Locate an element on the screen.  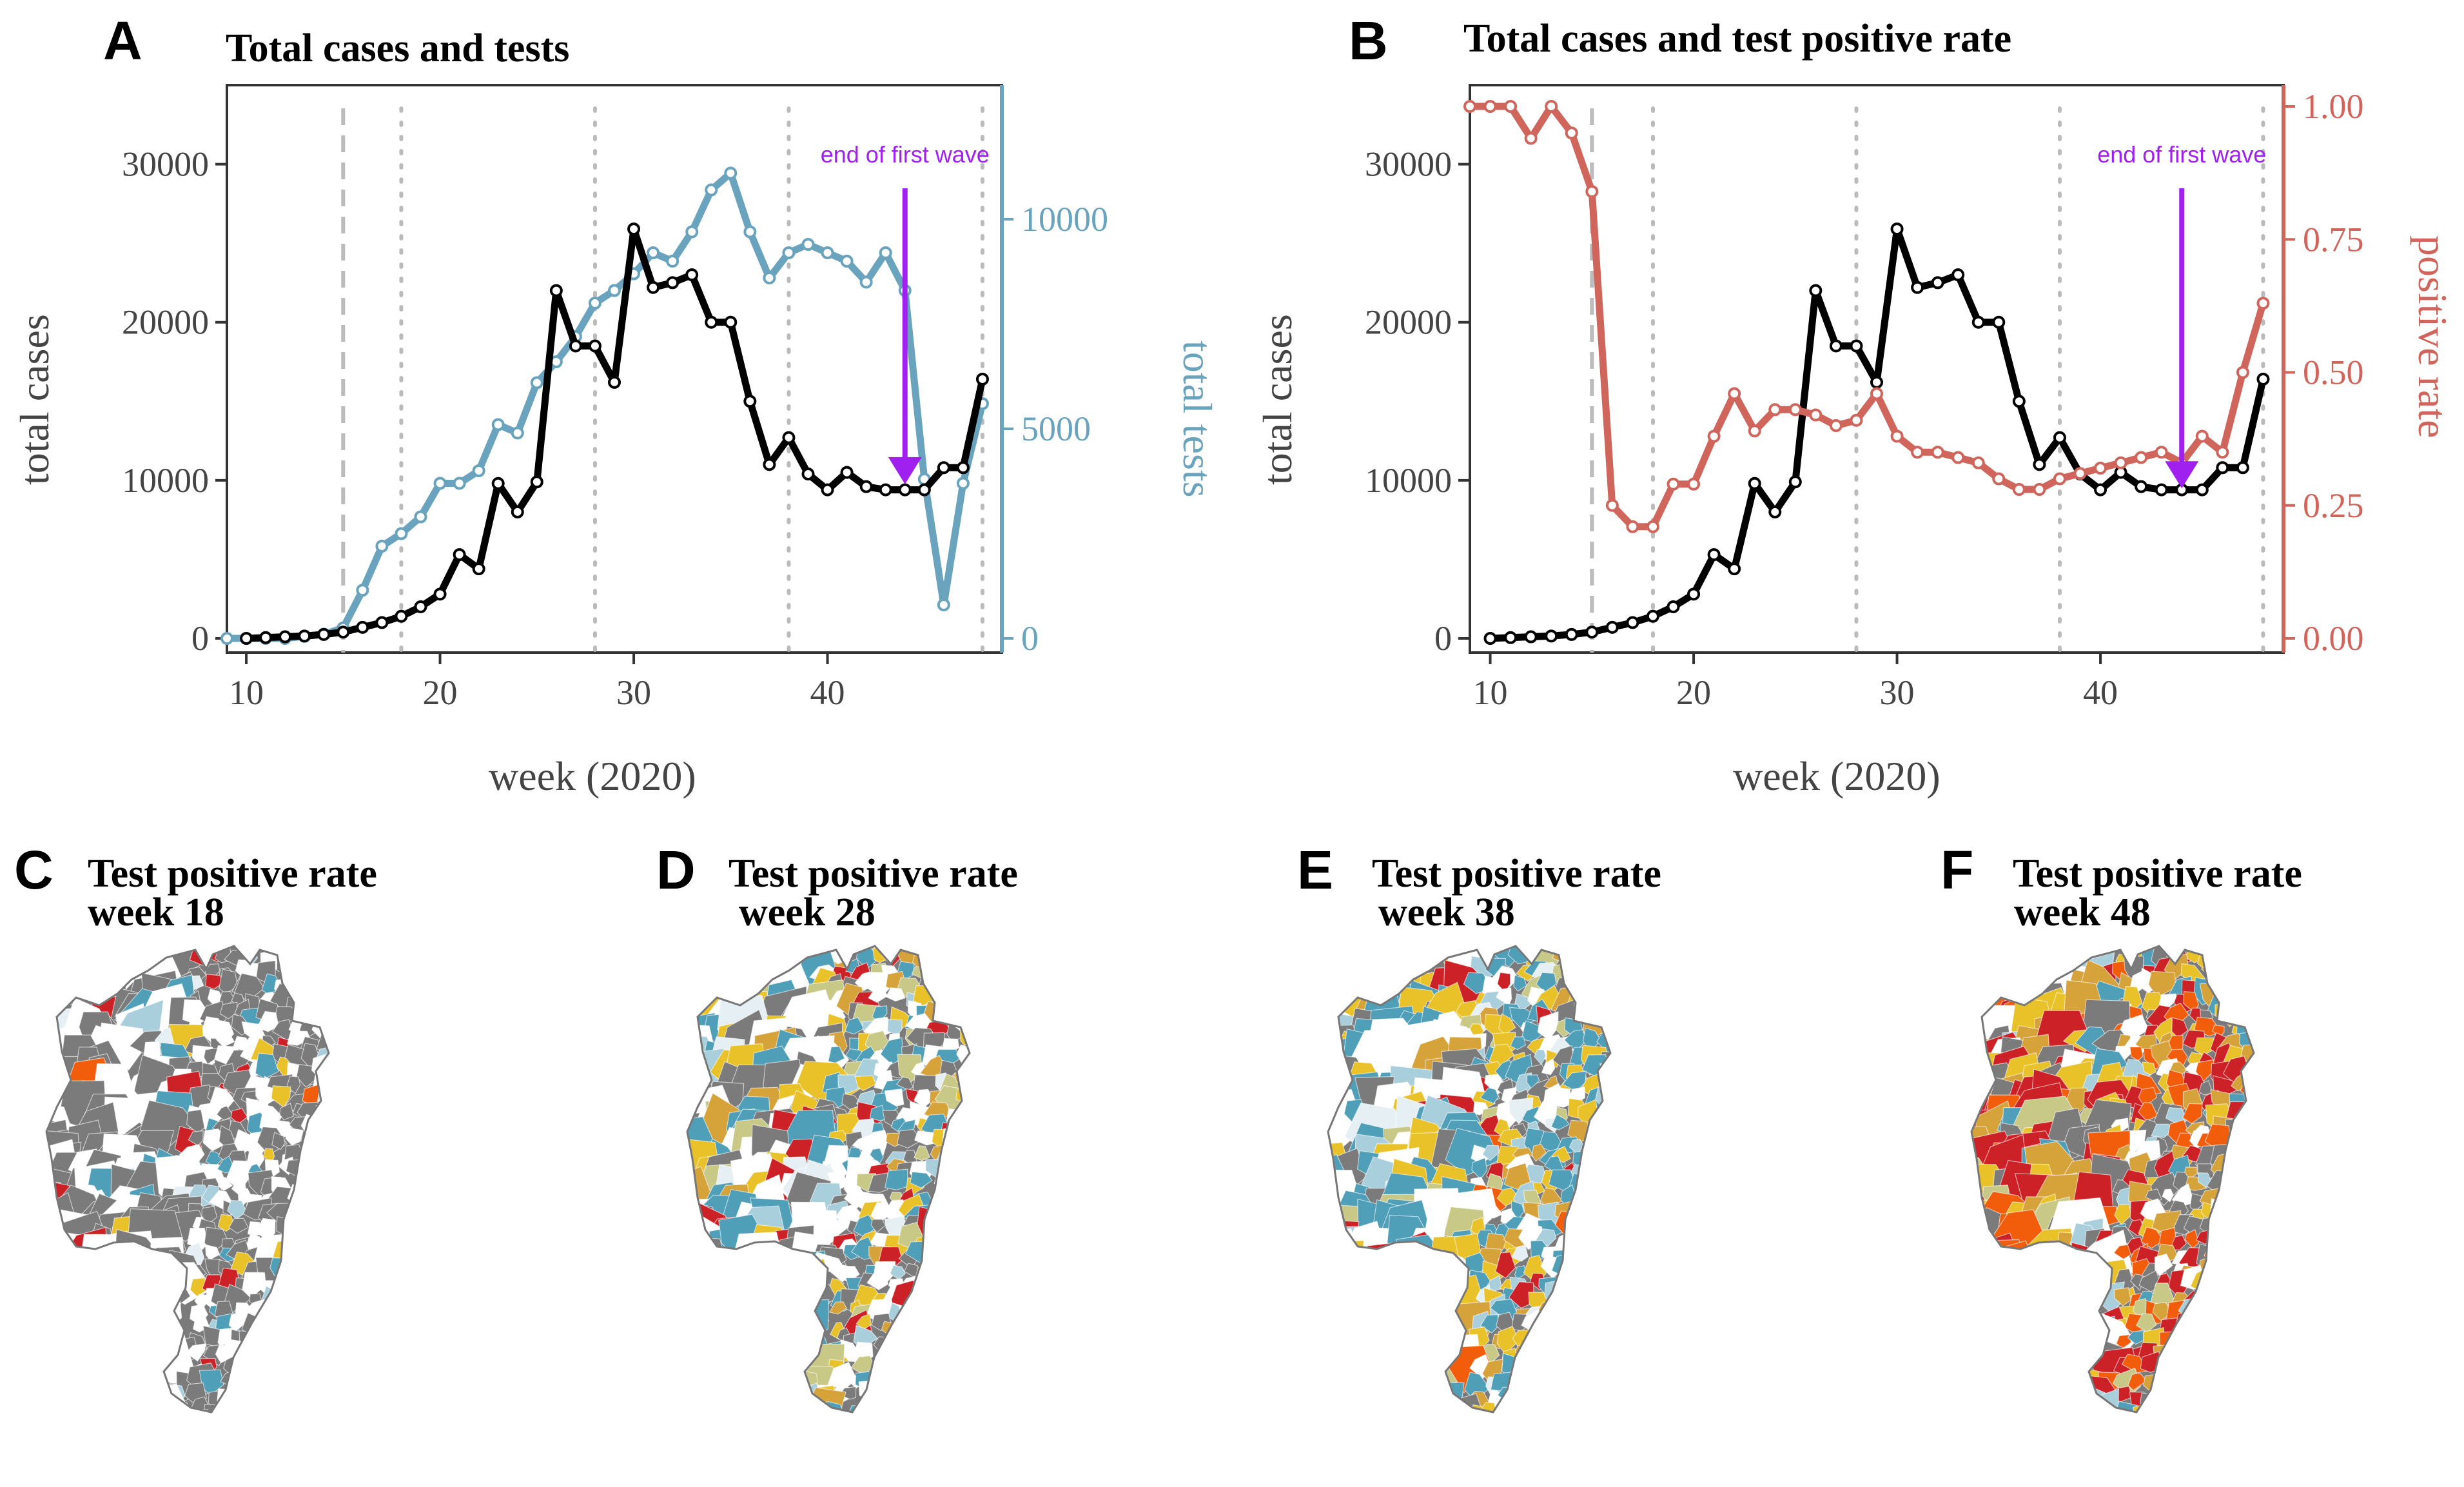
panel-a-y2-ticks: 0 5000 10000 is located at coordinates (1054, 371).